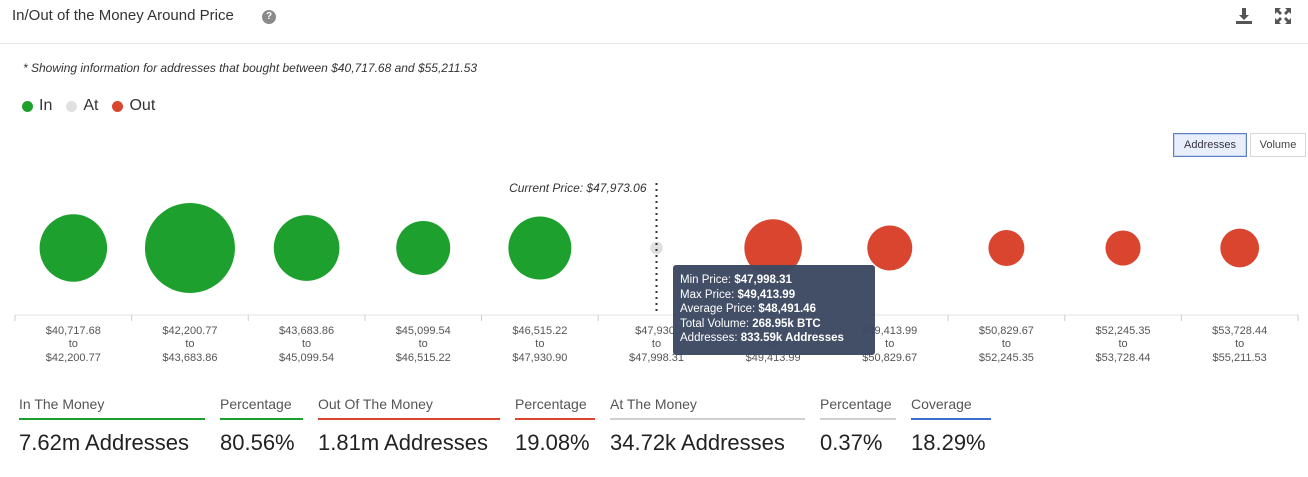 The height and width of the screenshot is (477, 1308). I want to click on legend-item-out: Out, so click(133, 106).